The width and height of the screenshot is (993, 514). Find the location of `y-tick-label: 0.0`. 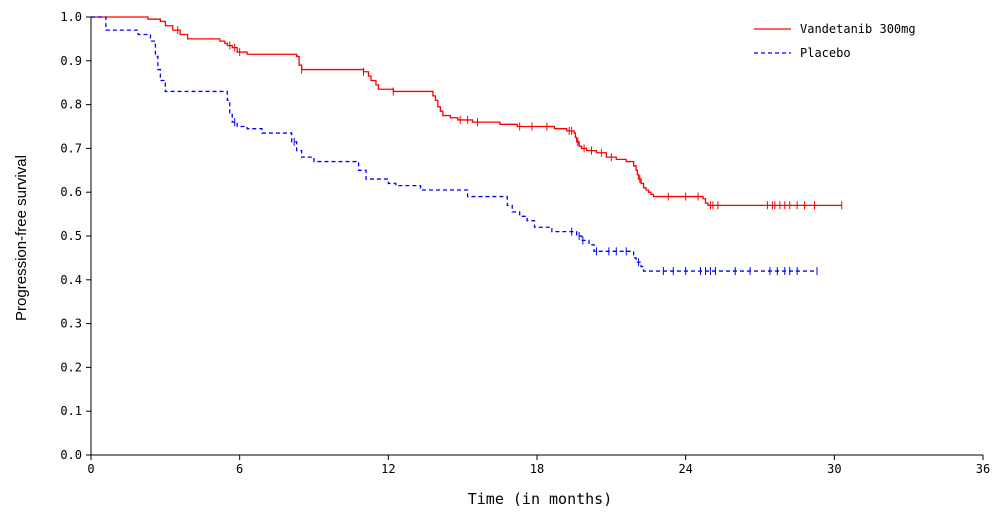

y-tick-label: 0.0 is located at coordinates (71, 455).